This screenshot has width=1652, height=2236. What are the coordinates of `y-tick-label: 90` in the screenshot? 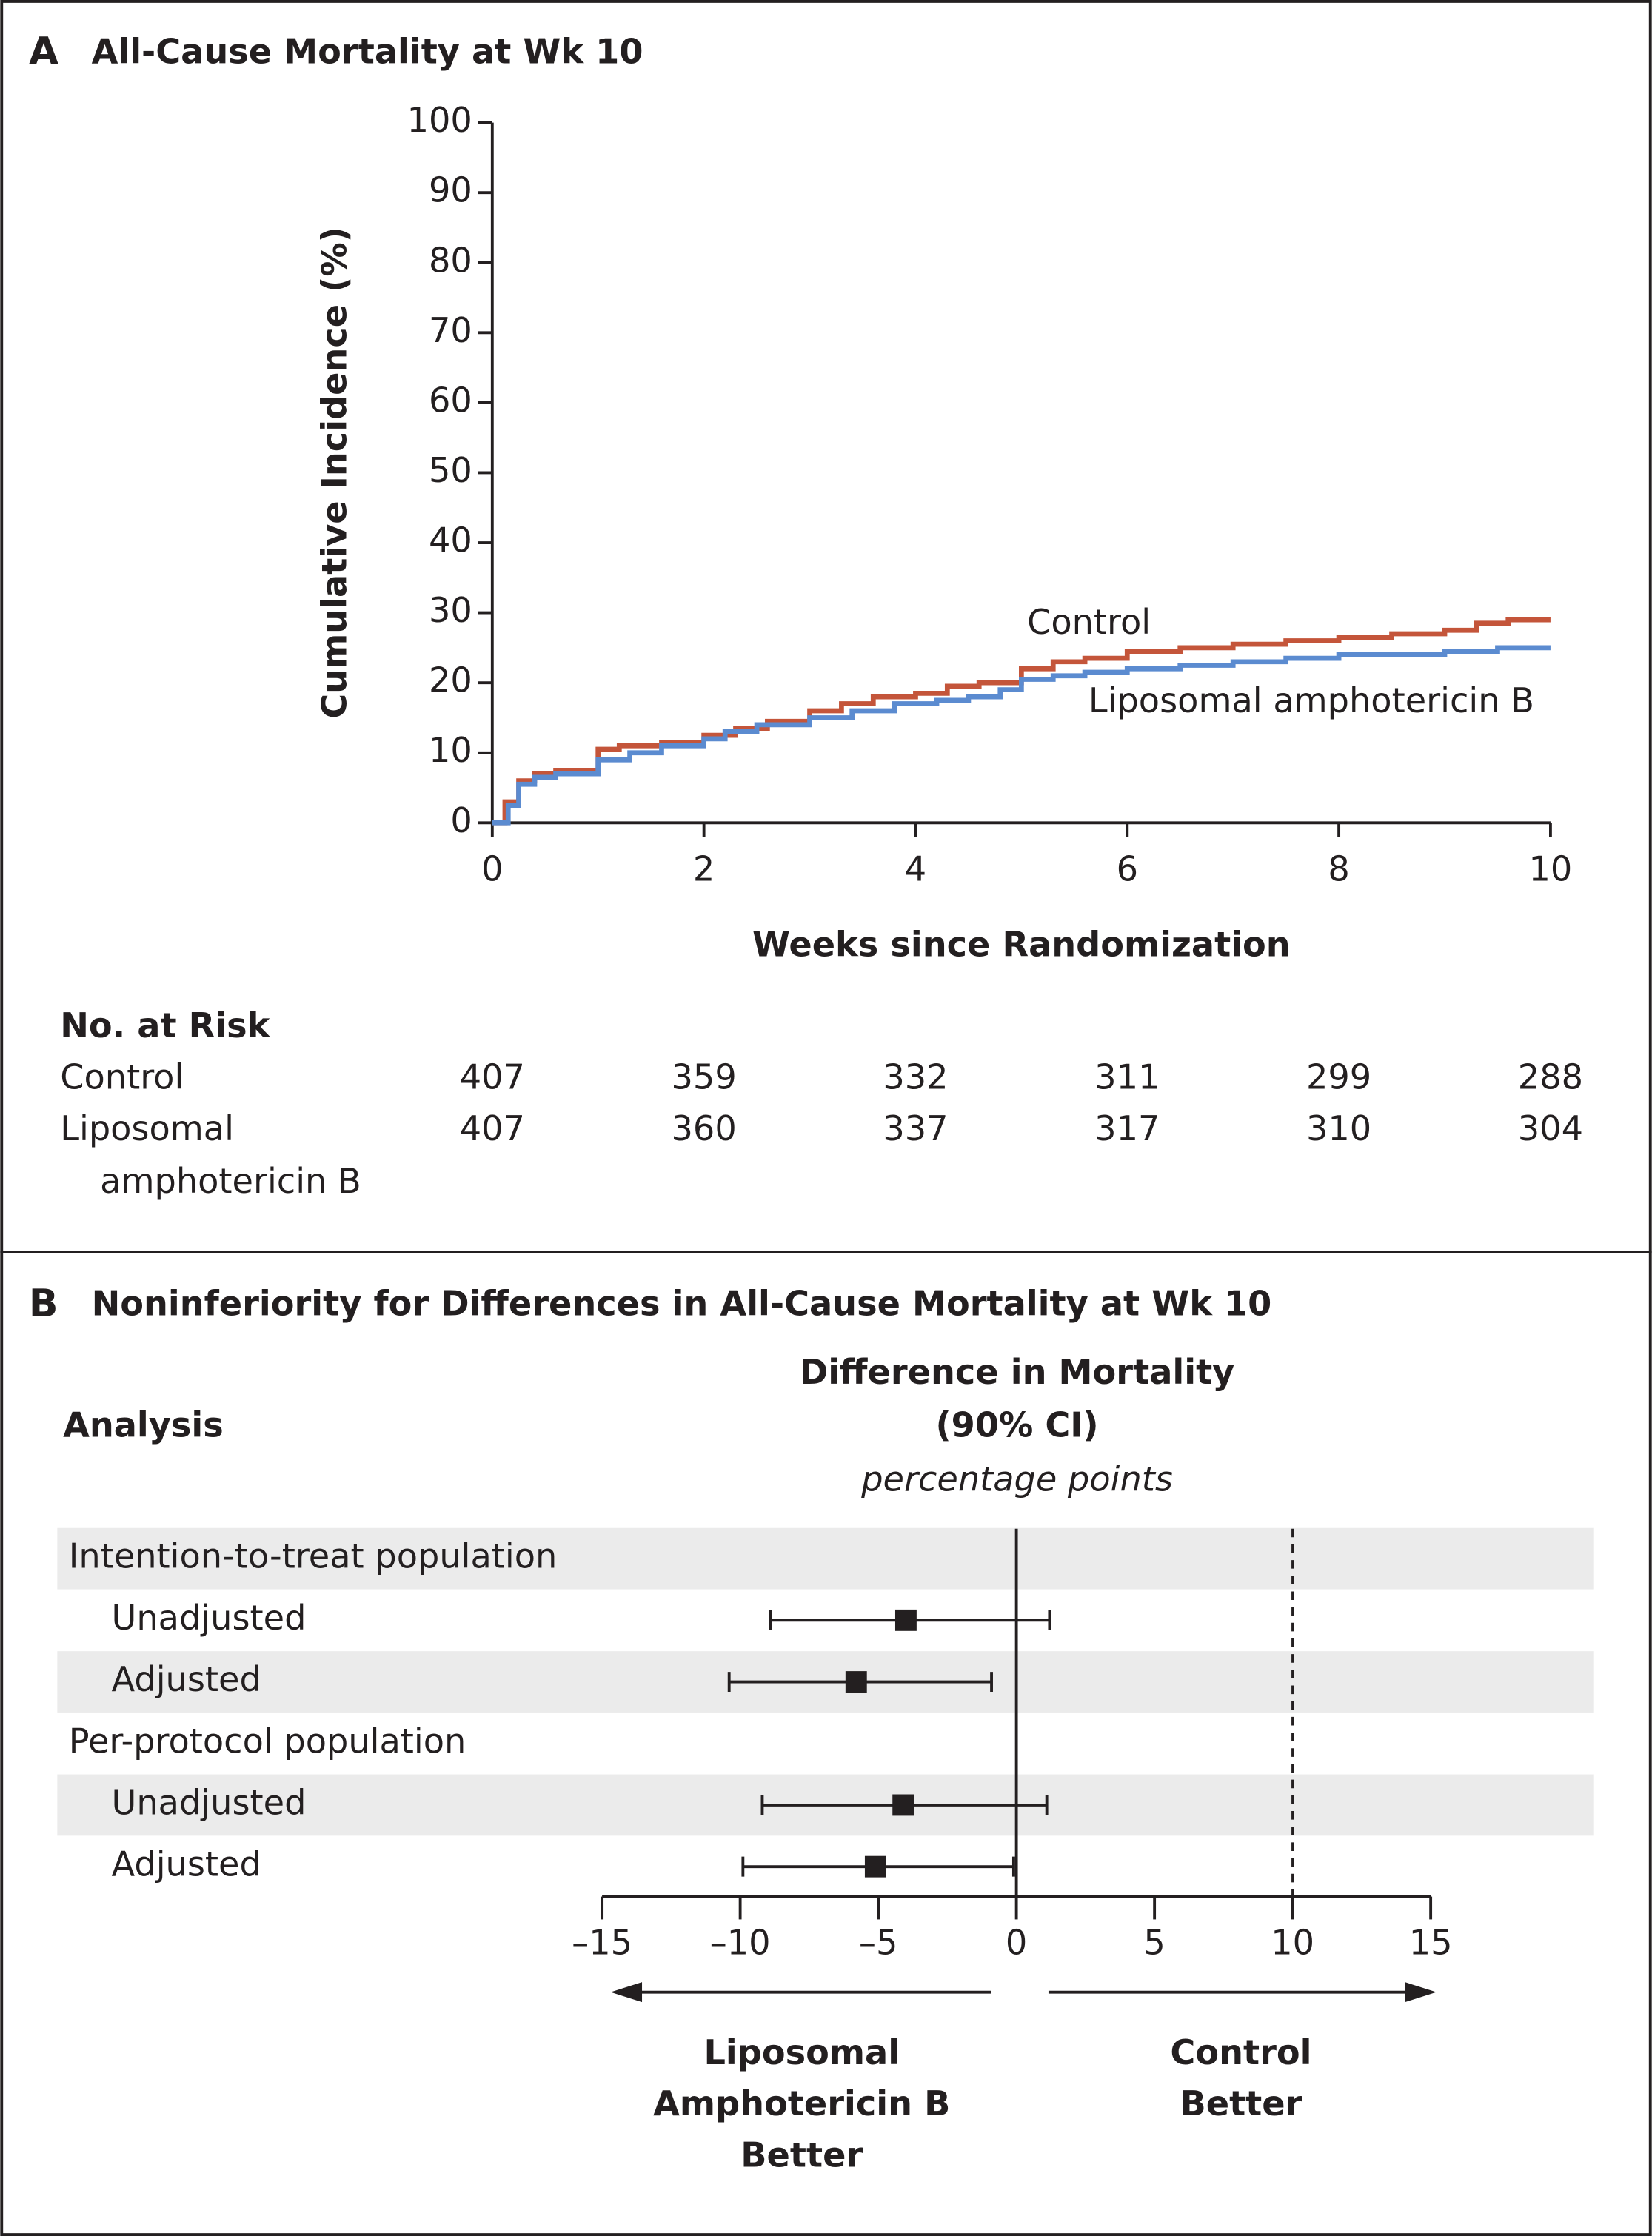 It's located at (451, 190).